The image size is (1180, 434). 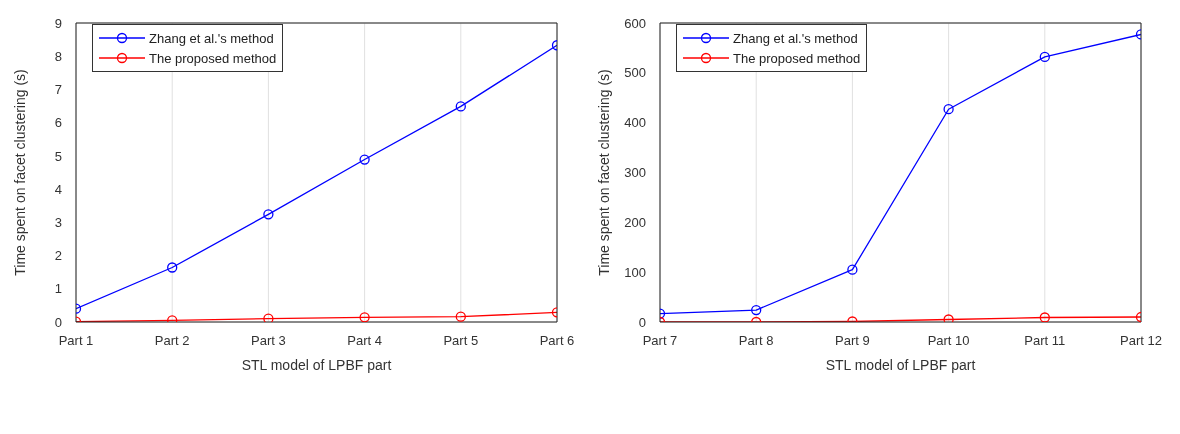 What do you see at coordinates (58, 56) in the screenshot?
I see `y-tick-label: 8` at bounding box center [58, 56].